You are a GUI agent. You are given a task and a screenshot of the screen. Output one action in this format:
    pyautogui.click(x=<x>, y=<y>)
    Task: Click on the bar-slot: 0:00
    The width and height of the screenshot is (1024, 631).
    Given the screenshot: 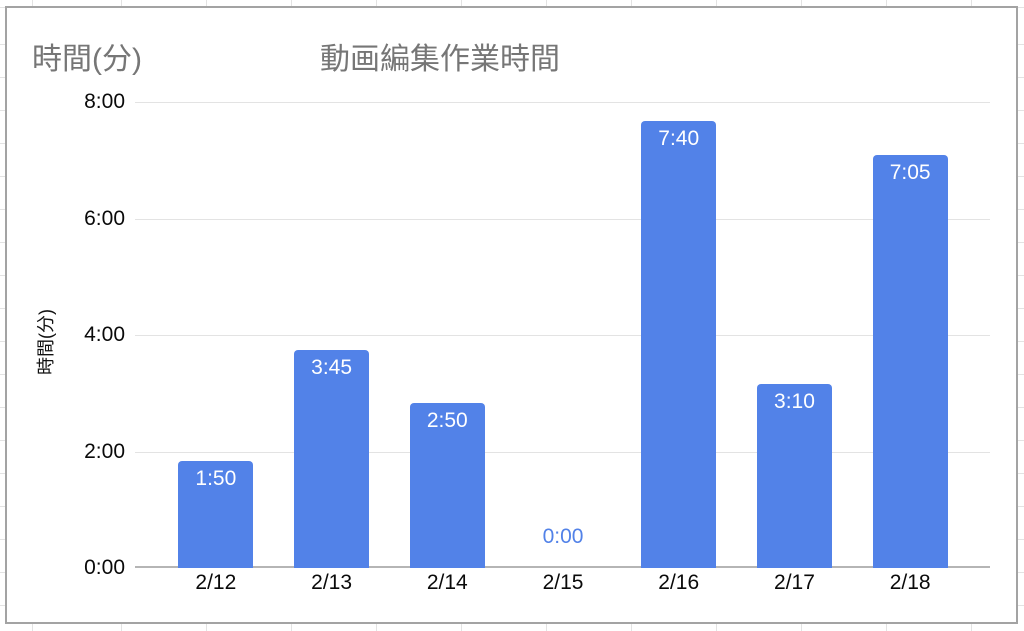 What is the action you would take?
    pyautogui.click(x=563, y=335)
    